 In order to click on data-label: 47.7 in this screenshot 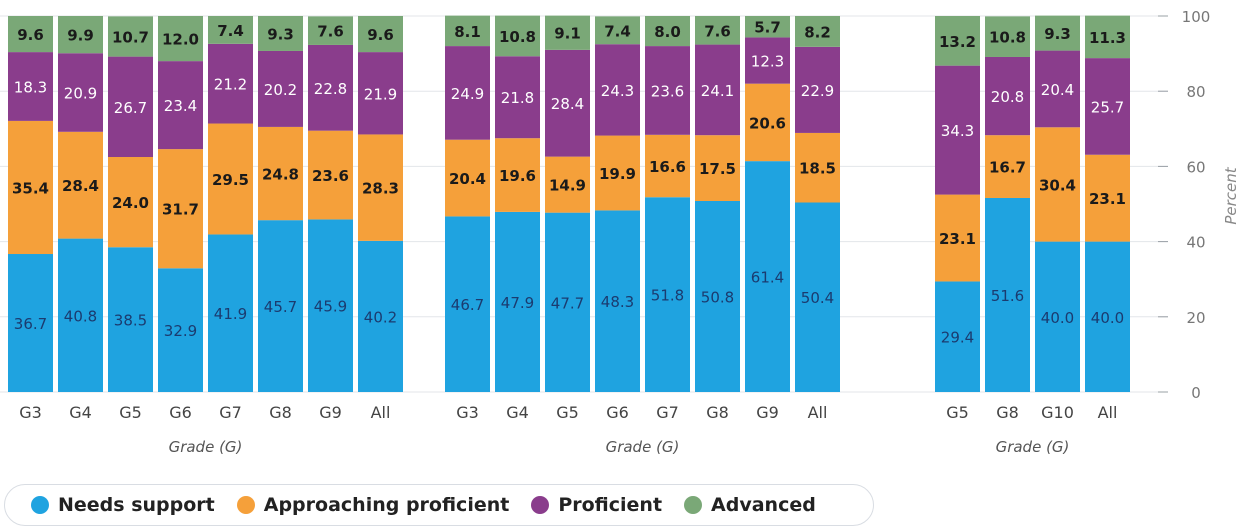, I will do `click(567, 303)`.